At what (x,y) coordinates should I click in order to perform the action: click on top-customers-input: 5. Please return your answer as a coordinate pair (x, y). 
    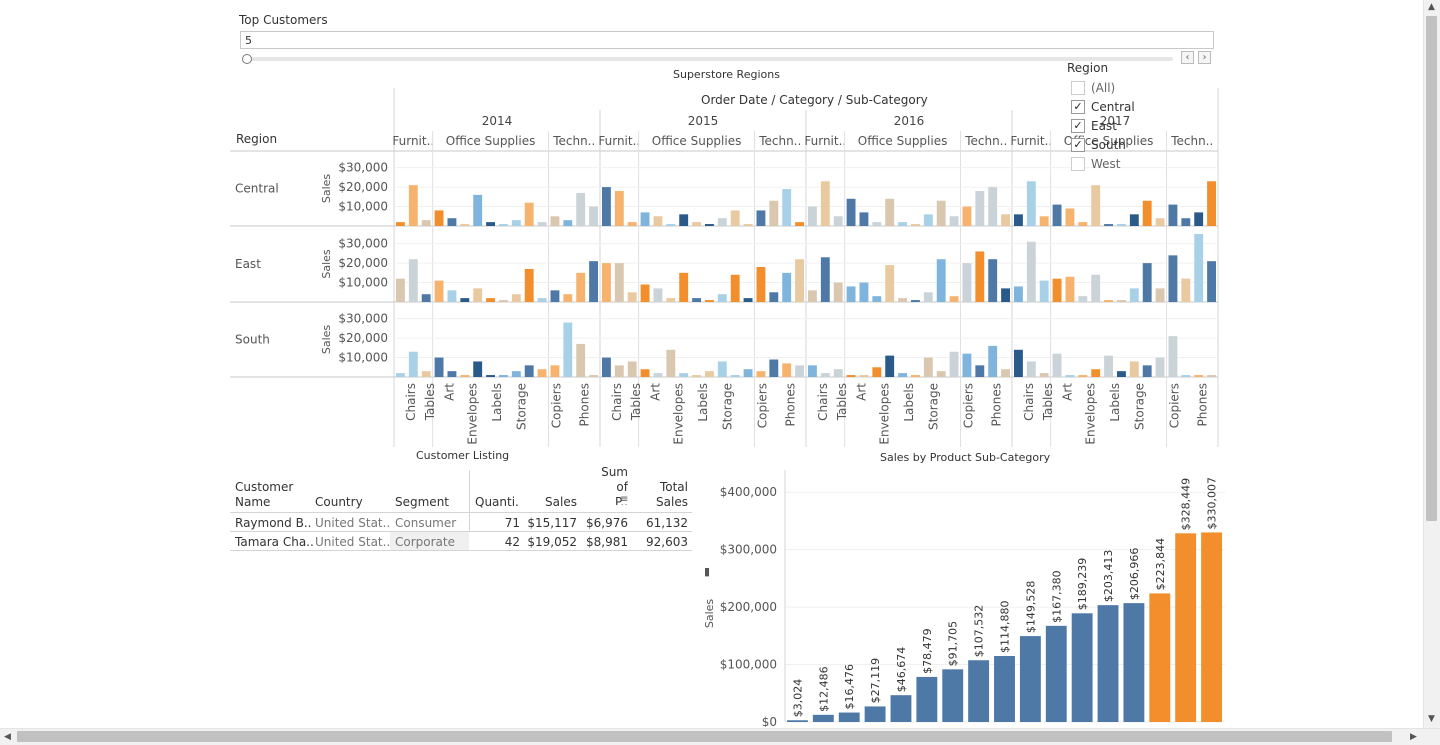
    Looking at the image, I should click on (727, 40).